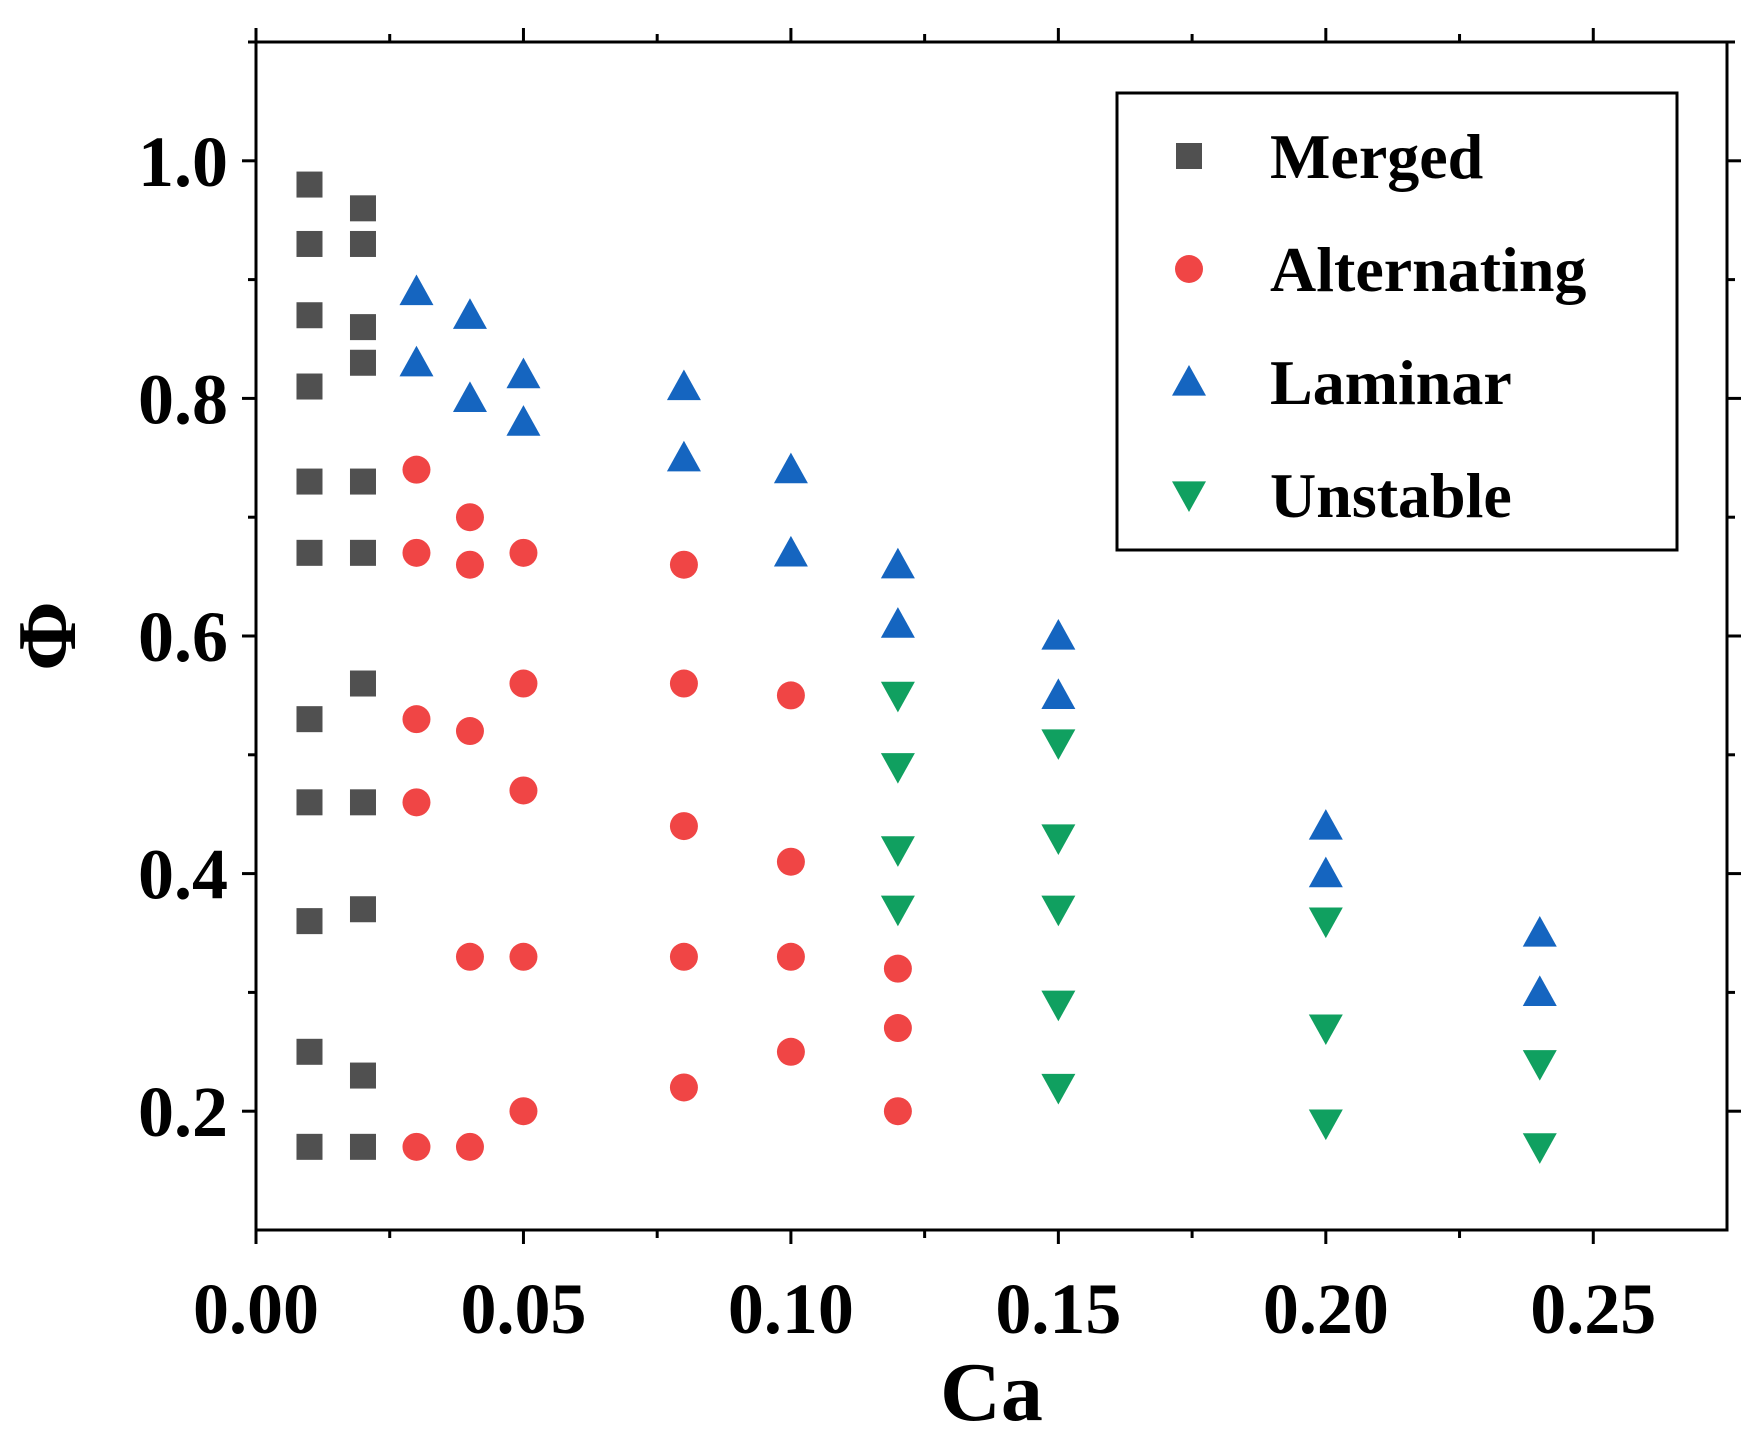 The width and height of the screenshot is (1752, 1445). I want to click on legend-box, so click(1397, 321).